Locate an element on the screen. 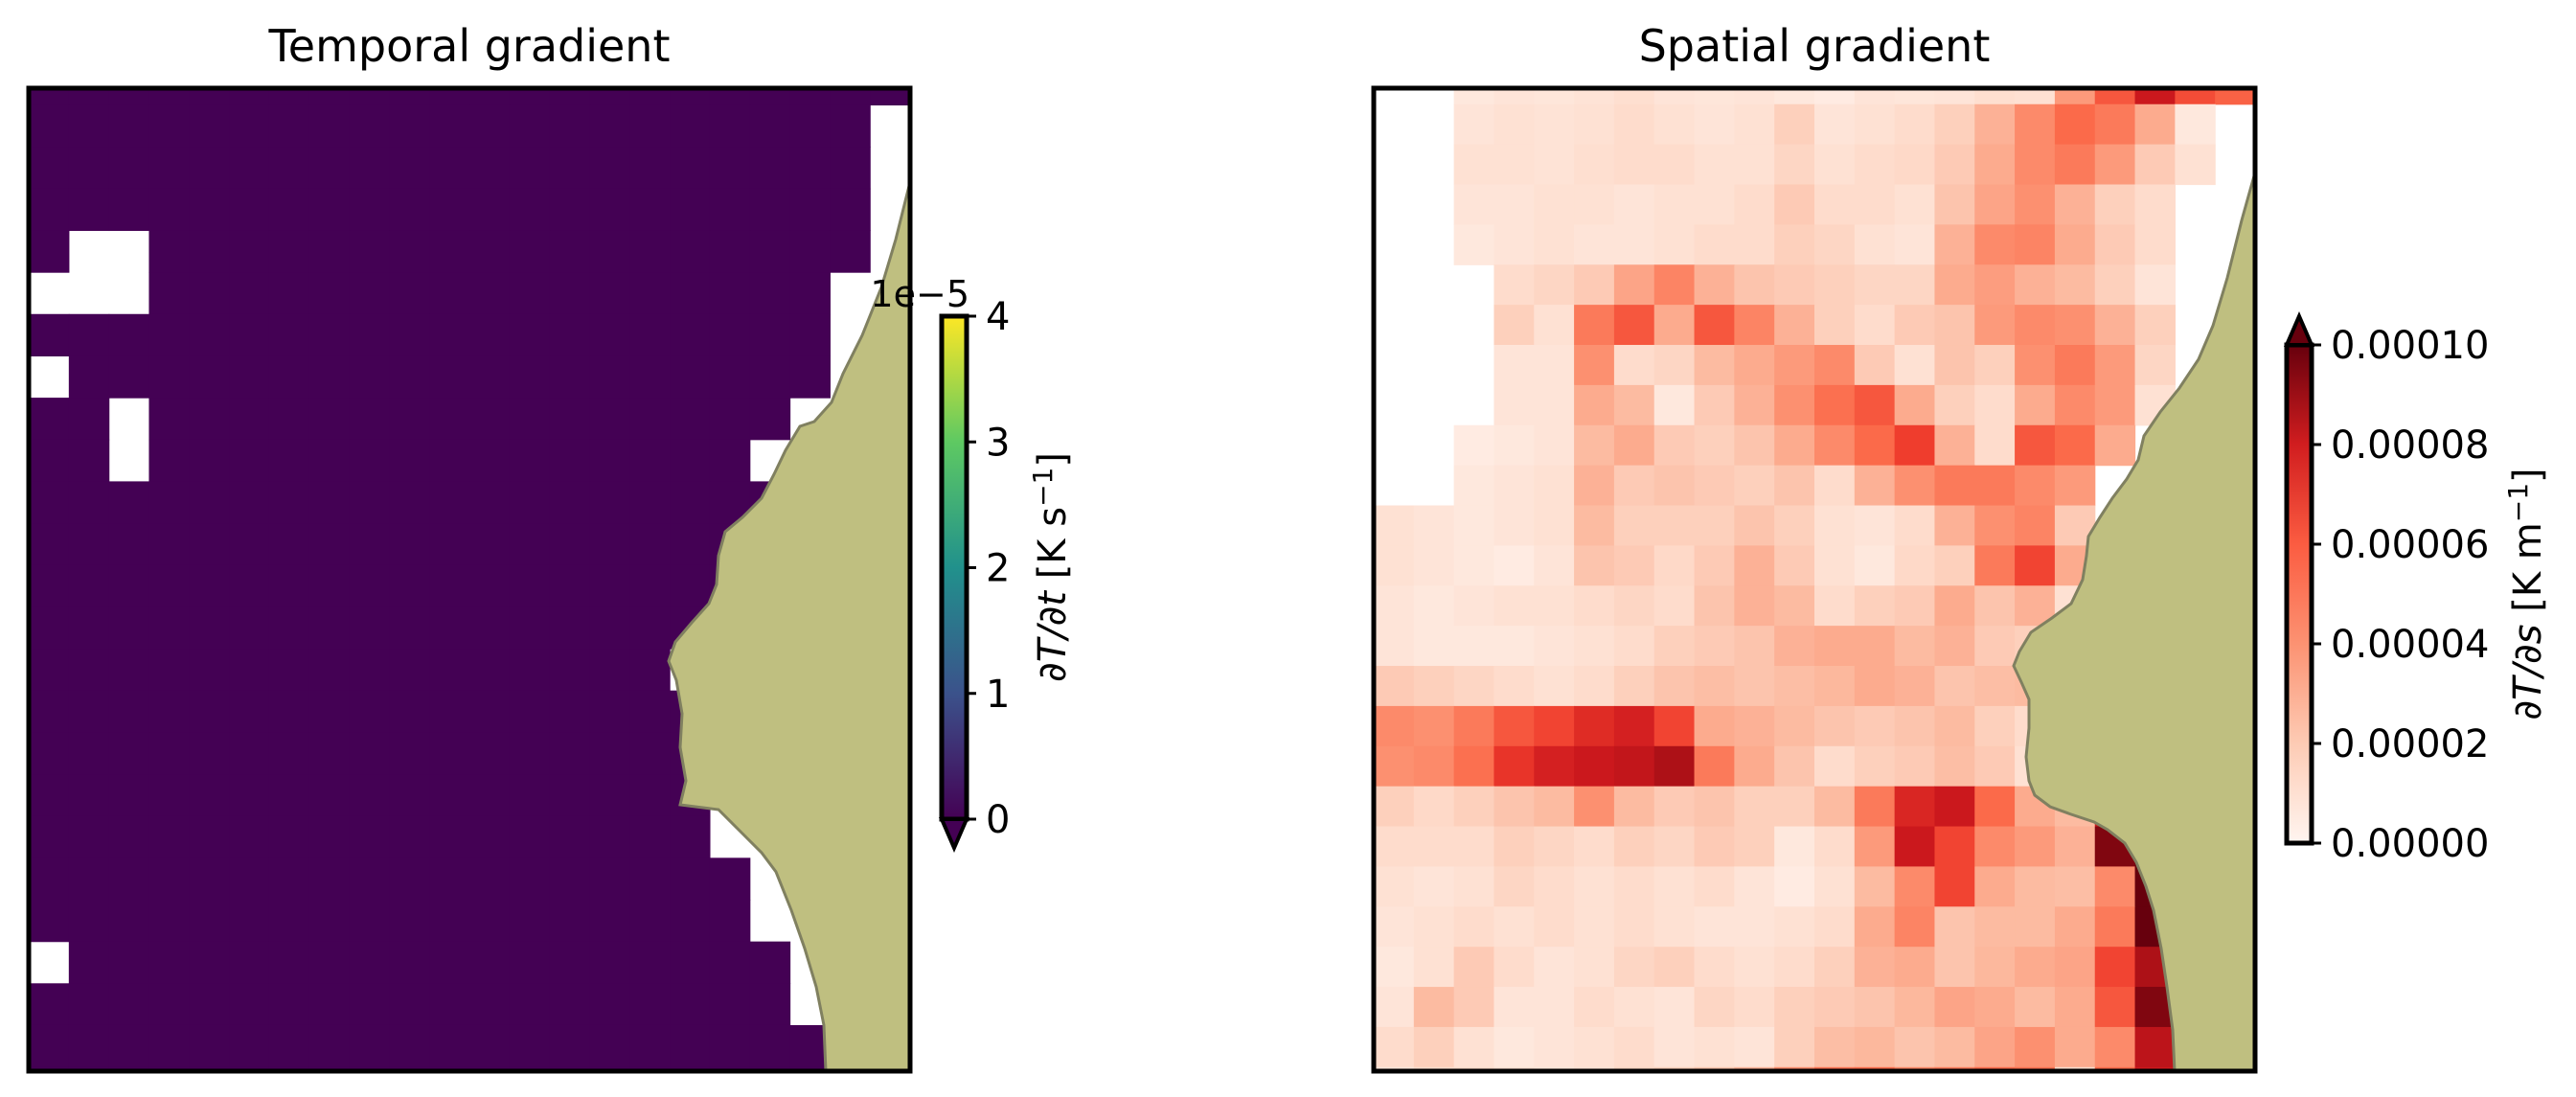  spatial-gradient-title: Spatial gradient is located at coordinates (1815, 46).